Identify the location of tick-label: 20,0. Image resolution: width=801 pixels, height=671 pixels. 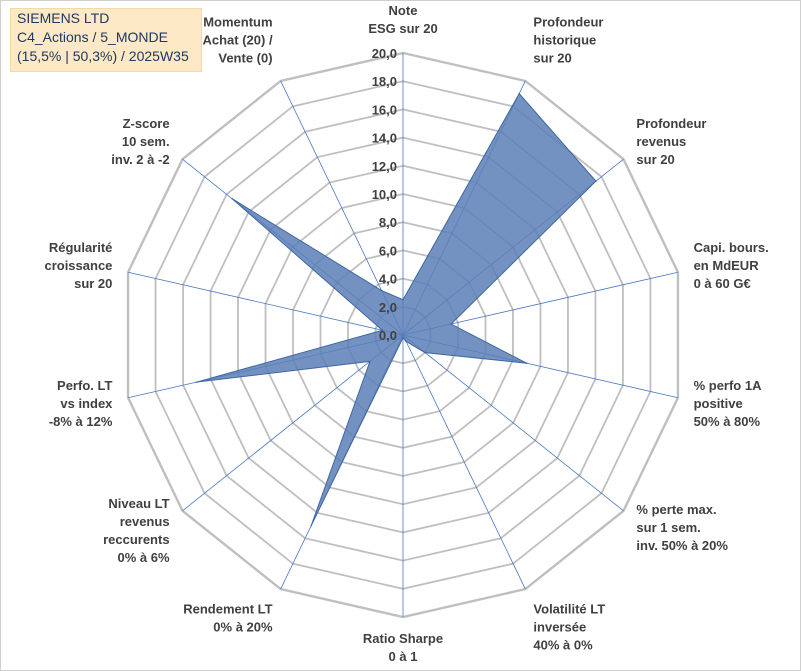
(384, 53).